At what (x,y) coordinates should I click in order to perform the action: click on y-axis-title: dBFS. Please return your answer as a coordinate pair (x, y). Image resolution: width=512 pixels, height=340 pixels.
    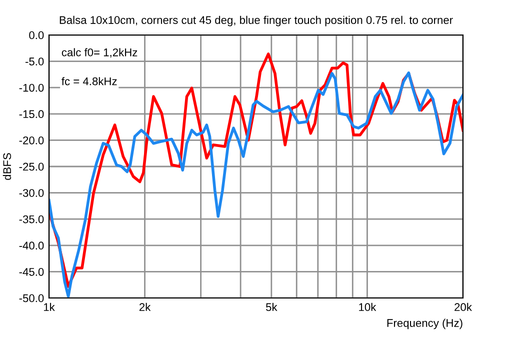
    Looking at the image, I should click on (7, 166).